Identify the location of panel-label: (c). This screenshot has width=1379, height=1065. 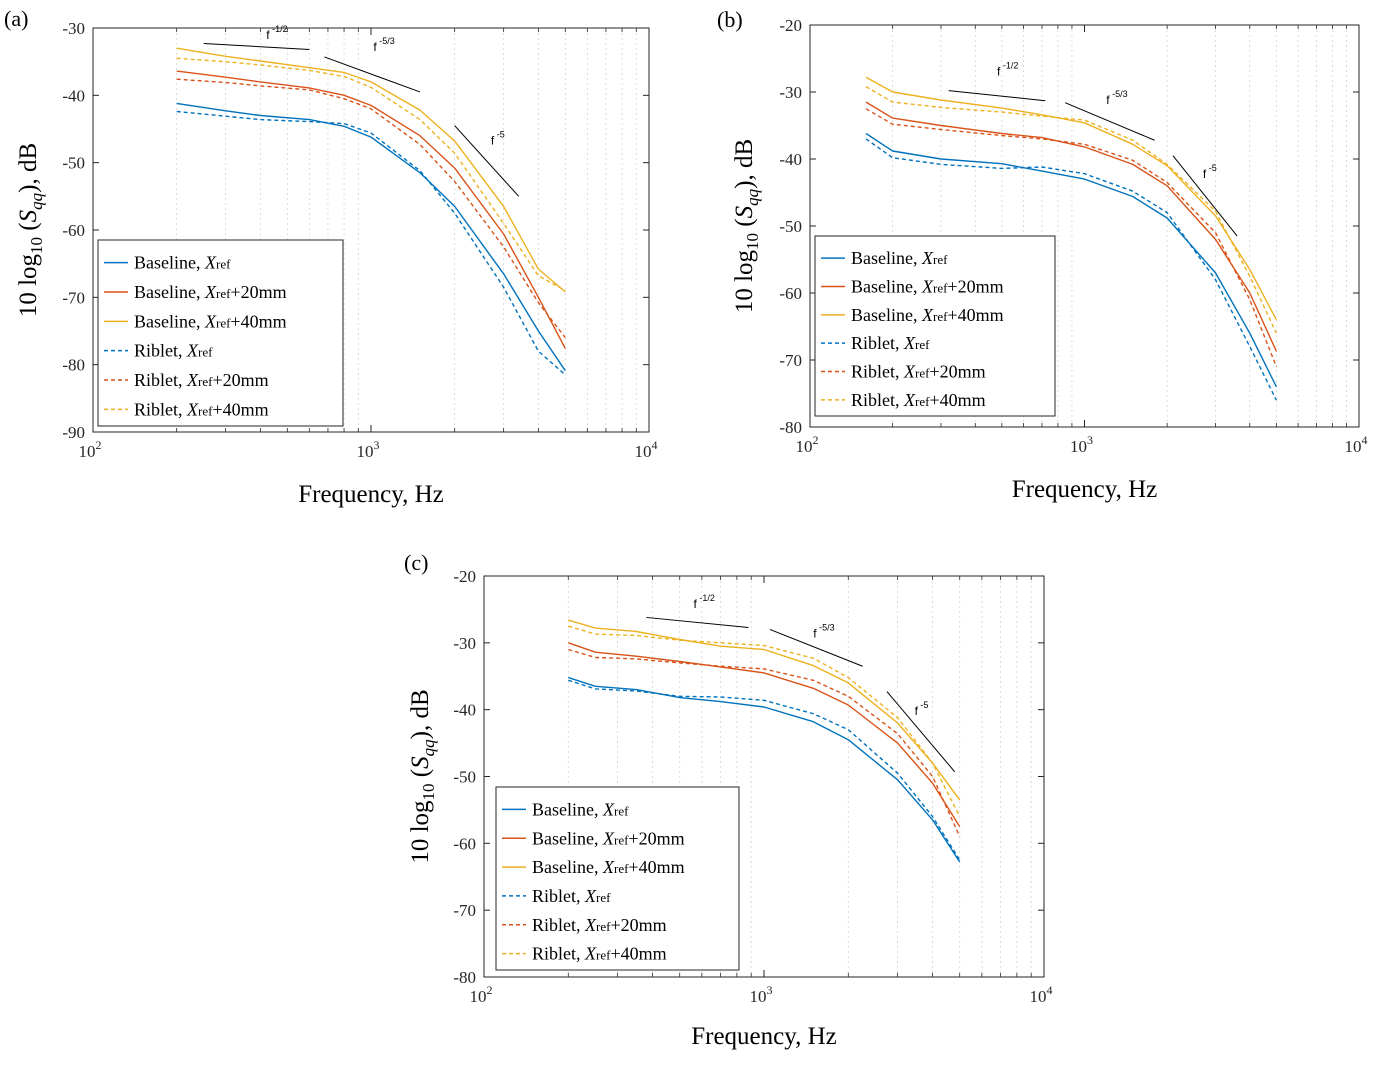
(416, 562).